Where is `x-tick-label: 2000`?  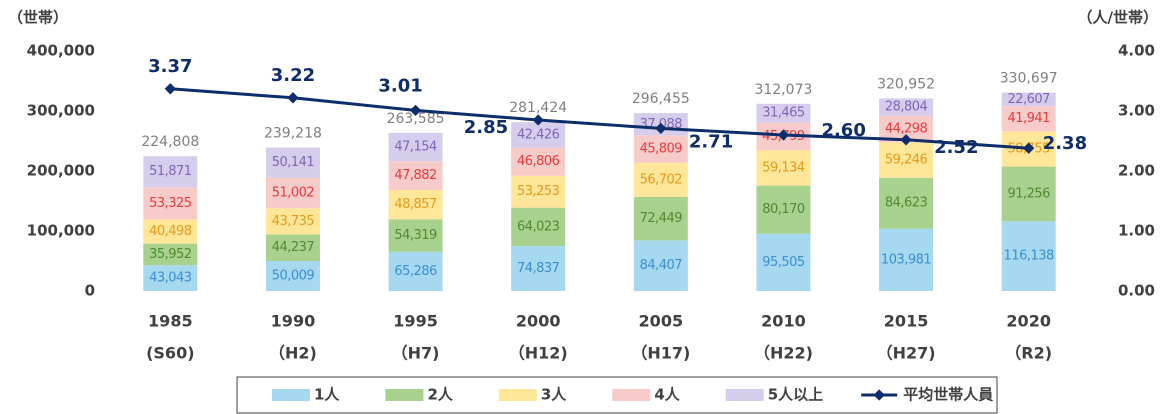
x-tick-label: 2000 is located at coordinates (538, 321).